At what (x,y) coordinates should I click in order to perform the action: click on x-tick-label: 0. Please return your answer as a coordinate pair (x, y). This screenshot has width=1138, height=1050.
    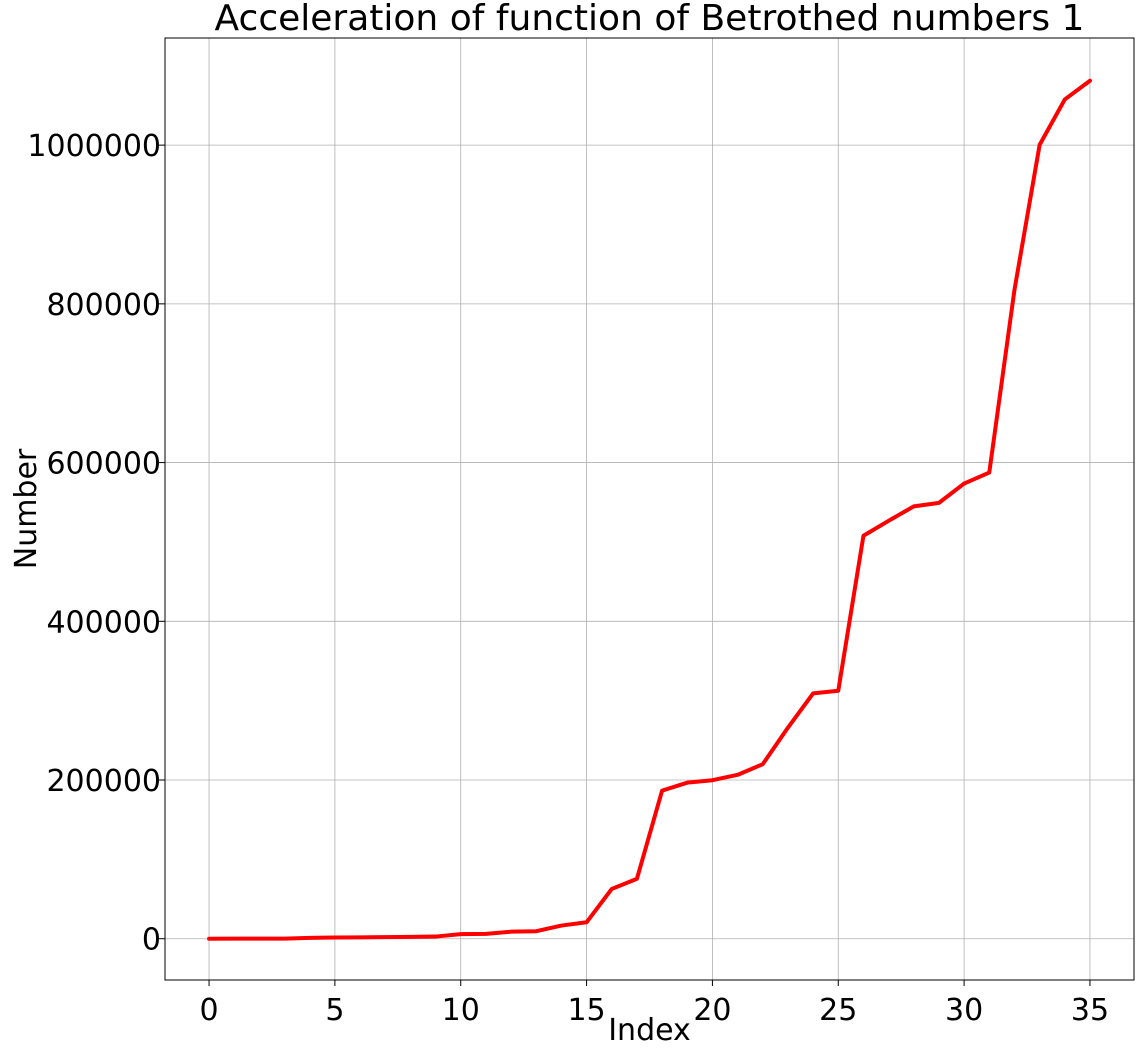
    Looking at the image, I should click on (208, 1010).